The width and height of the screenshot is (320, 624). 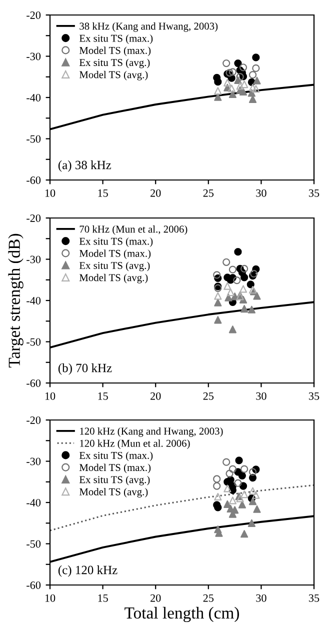 What do you see at coordinates (151, 432) in the screenshot?
I see `legend-label: 120 kHz (Kang and Hwang, 2003)` at bounding box center [151, 432].